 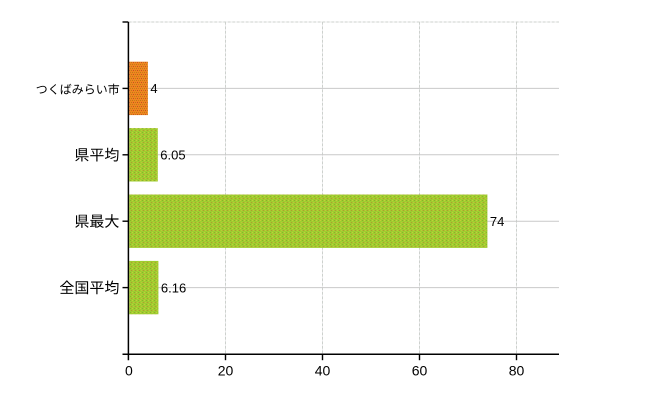 What do you see at coordinates (172, 155) in the screenshot?
I see `svg-text: 6.05` at bounding box center [172, 155].